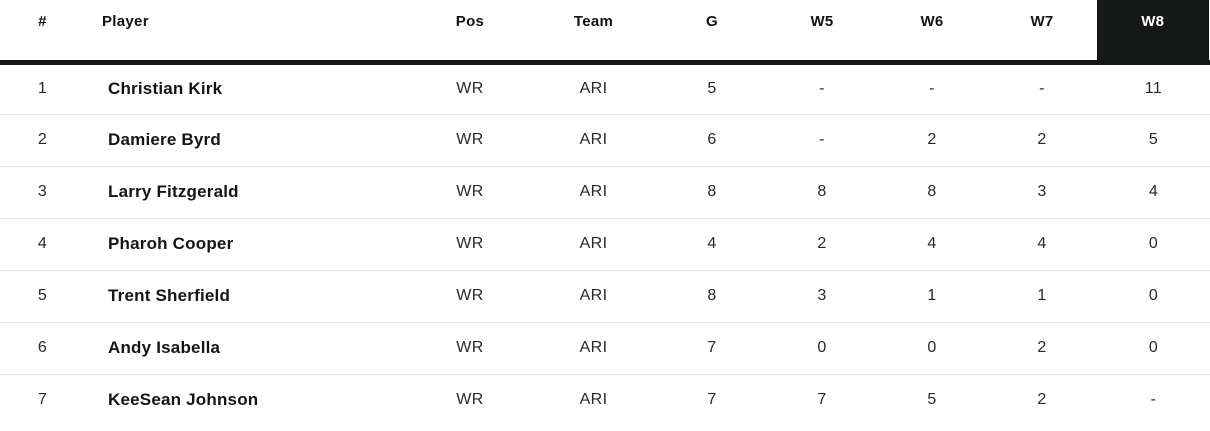 The width and height of the screenshot is (1210, 431). Describe the element at coordinates (1153, 191) in the screenshot. I see `w8-cell: 4` at that location.